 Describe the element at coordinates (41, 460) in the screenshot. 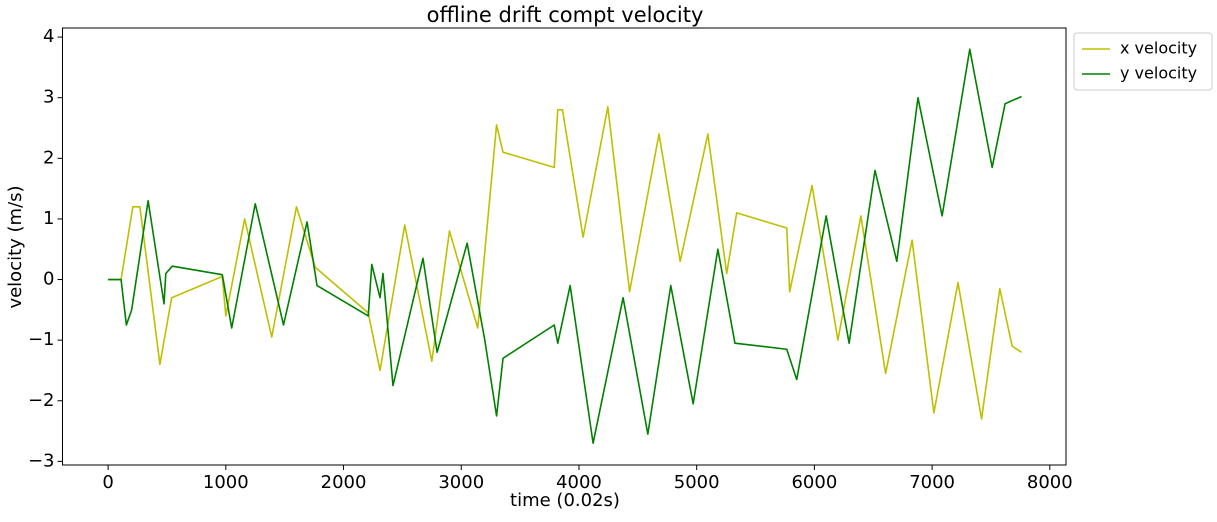

I see `y-tick-label: −3` at that location.